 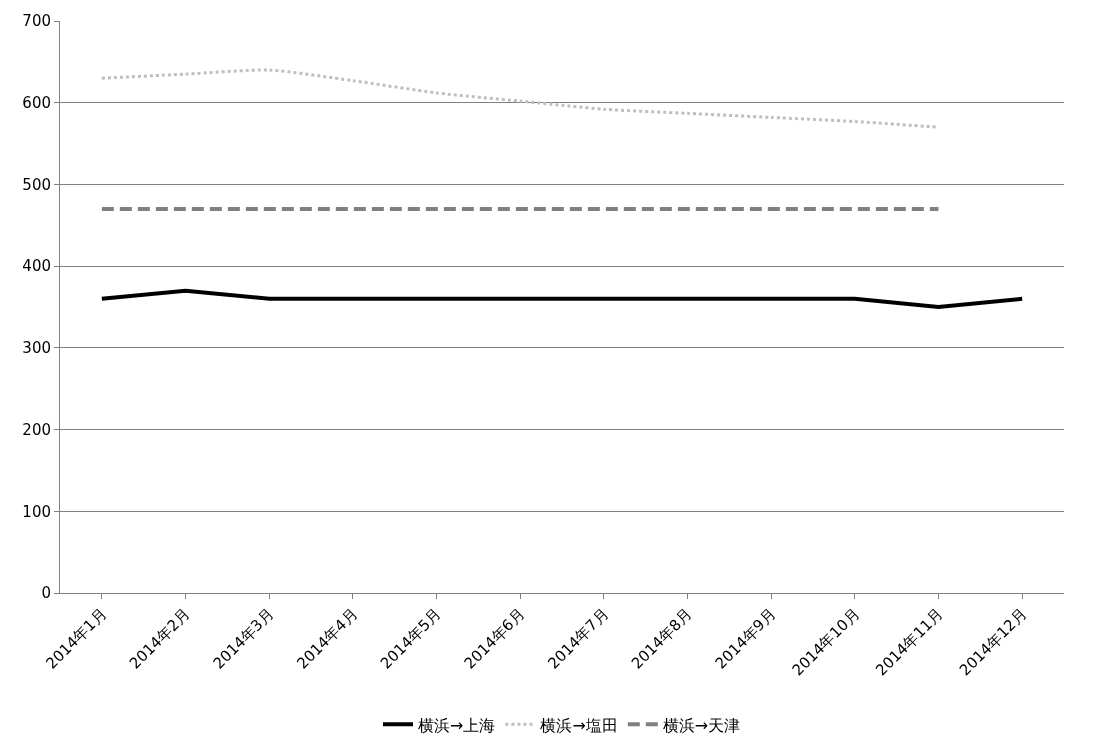 I want to click on y-tick-label: 300, so click(x=36, y=348).